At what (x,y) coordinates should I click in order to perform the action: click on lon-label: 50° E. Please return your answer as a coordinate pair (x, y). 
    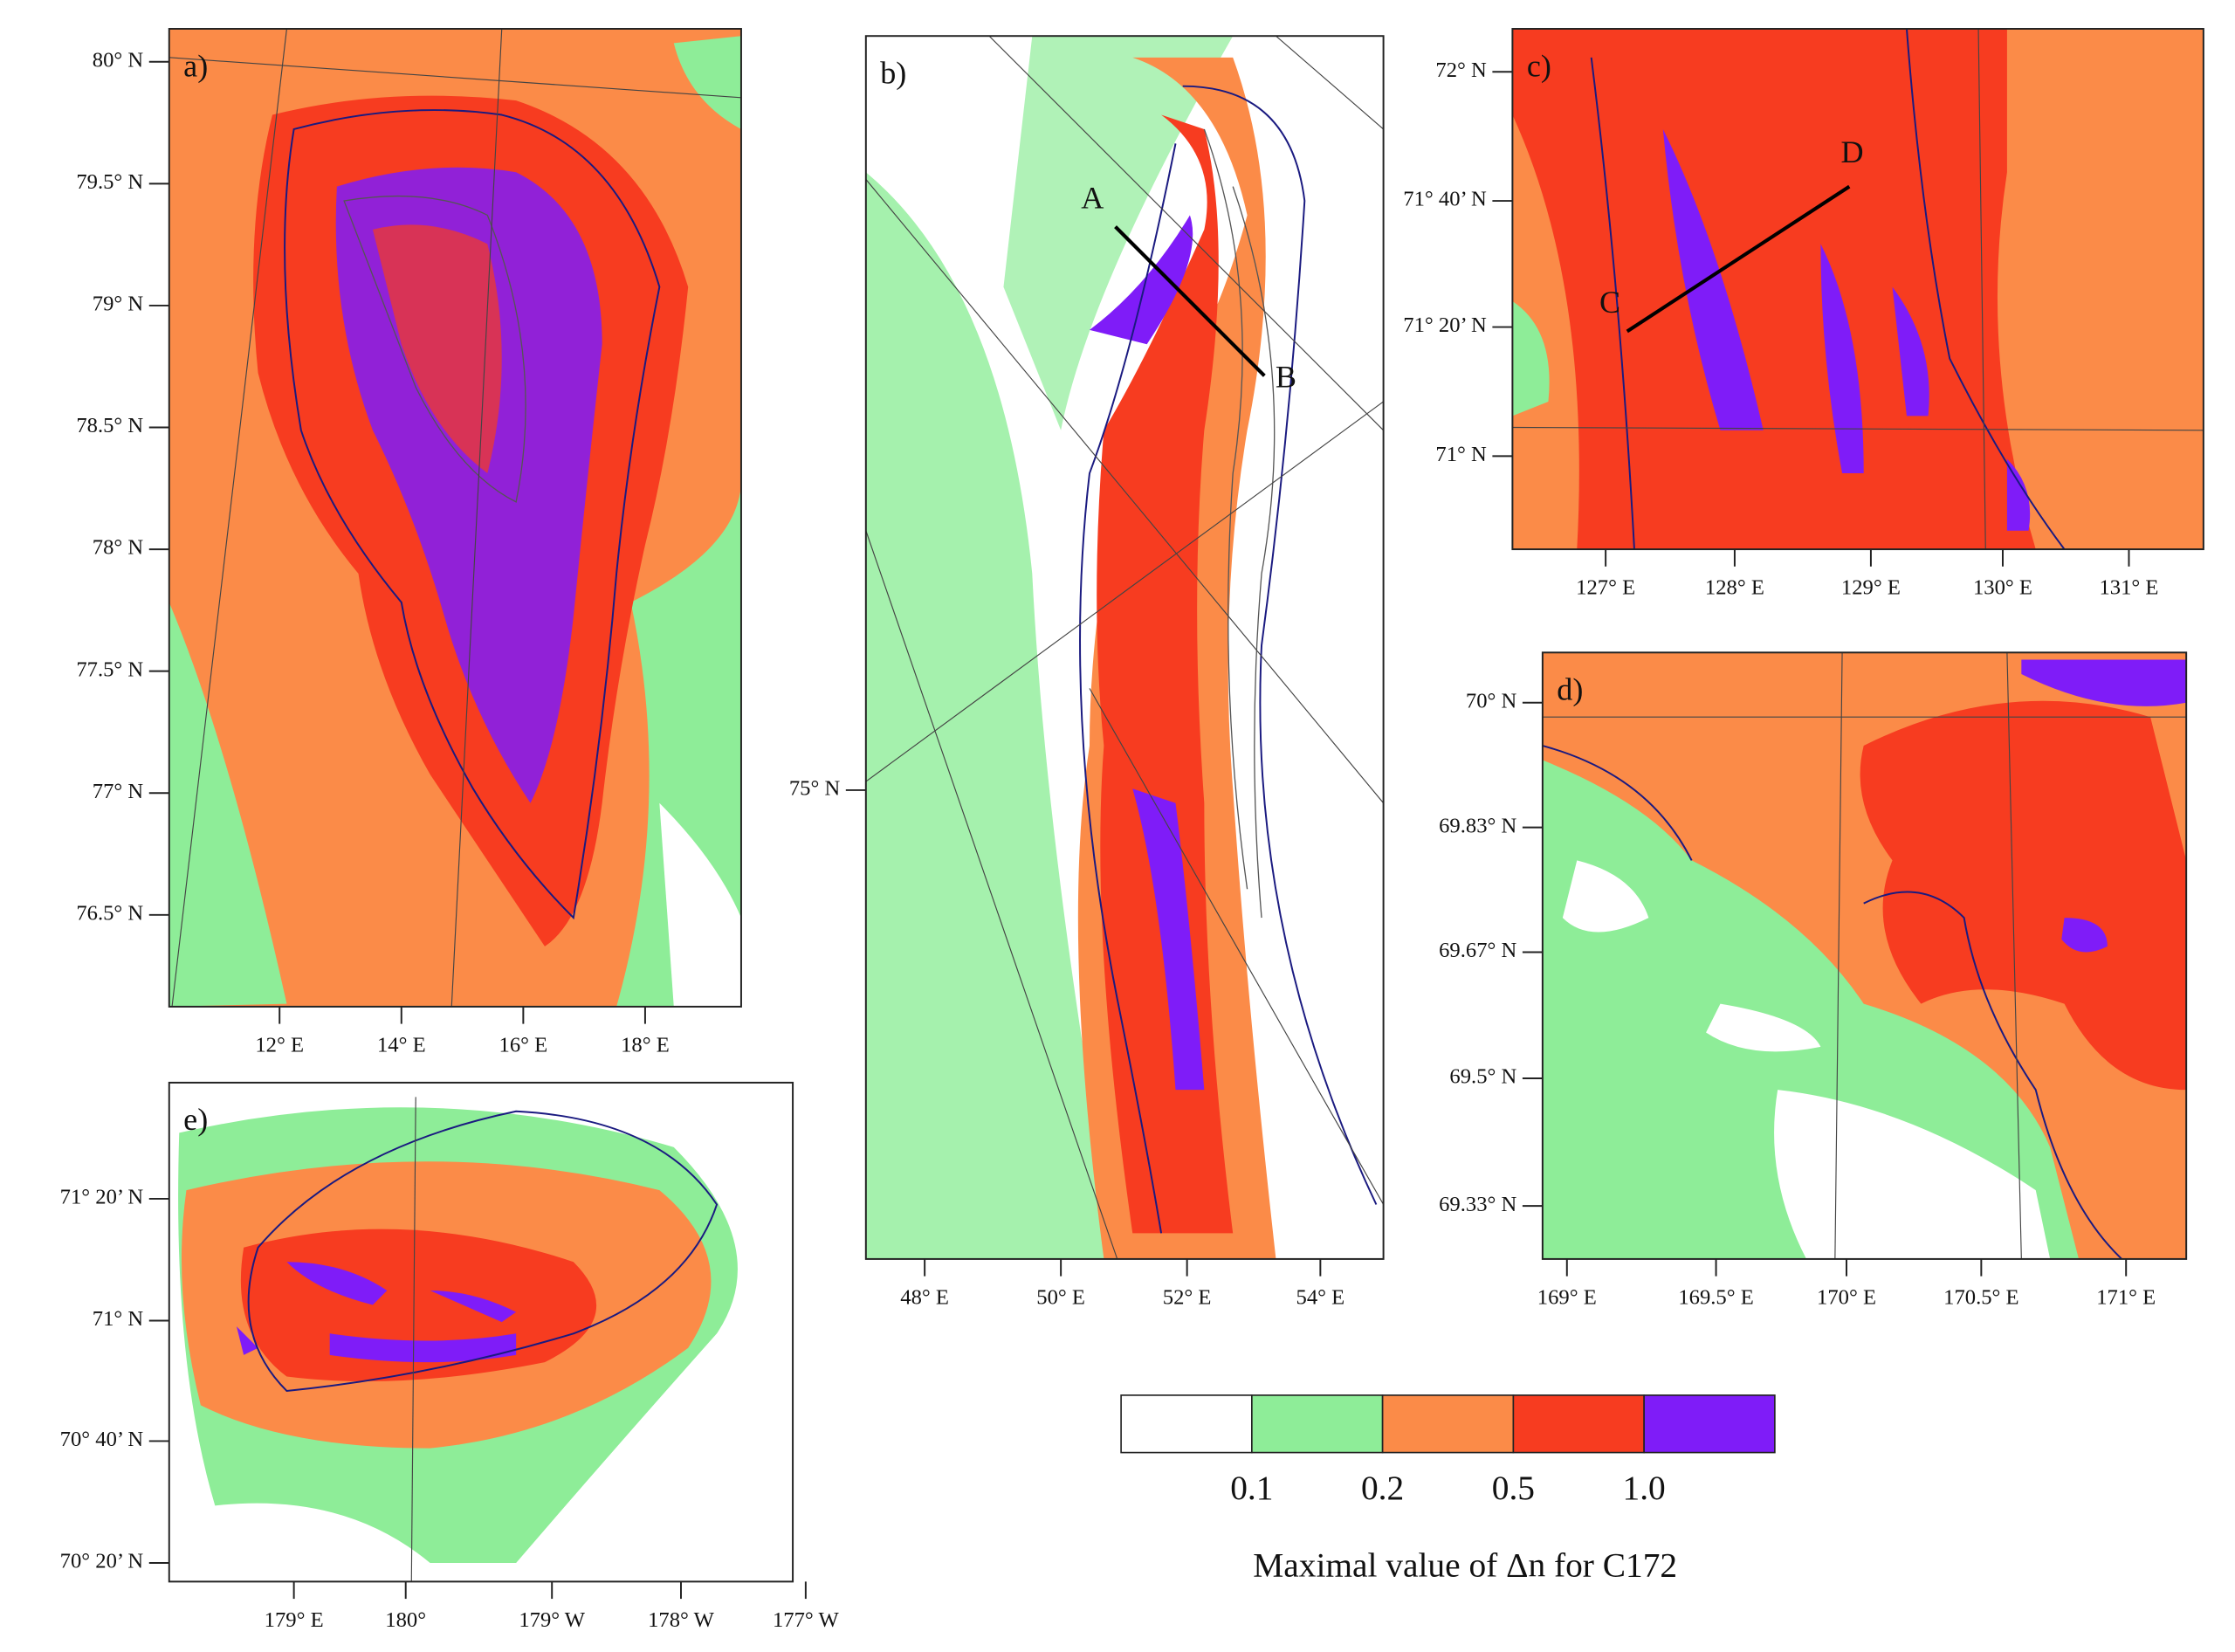
    Looking at the image, I should click on (1060, 1298).